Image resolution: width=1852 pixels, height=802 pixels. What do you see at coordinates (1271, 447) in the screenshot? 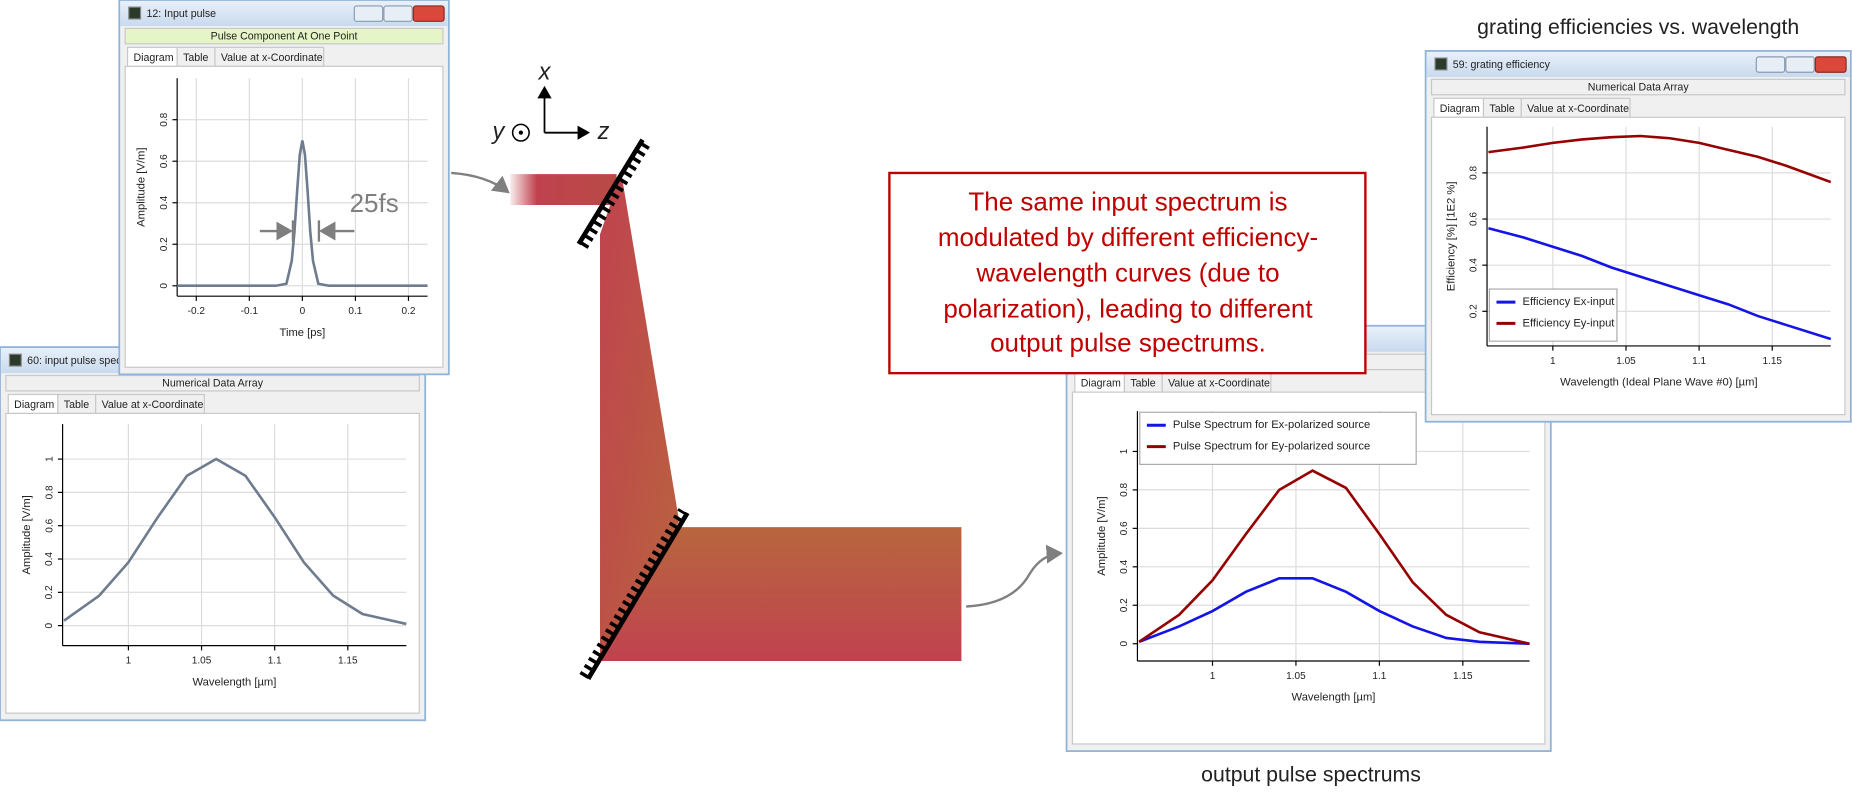
I see `legend-label: Pulse Spectrum for Ey-polarized source` at bounding box center [1271, 447].